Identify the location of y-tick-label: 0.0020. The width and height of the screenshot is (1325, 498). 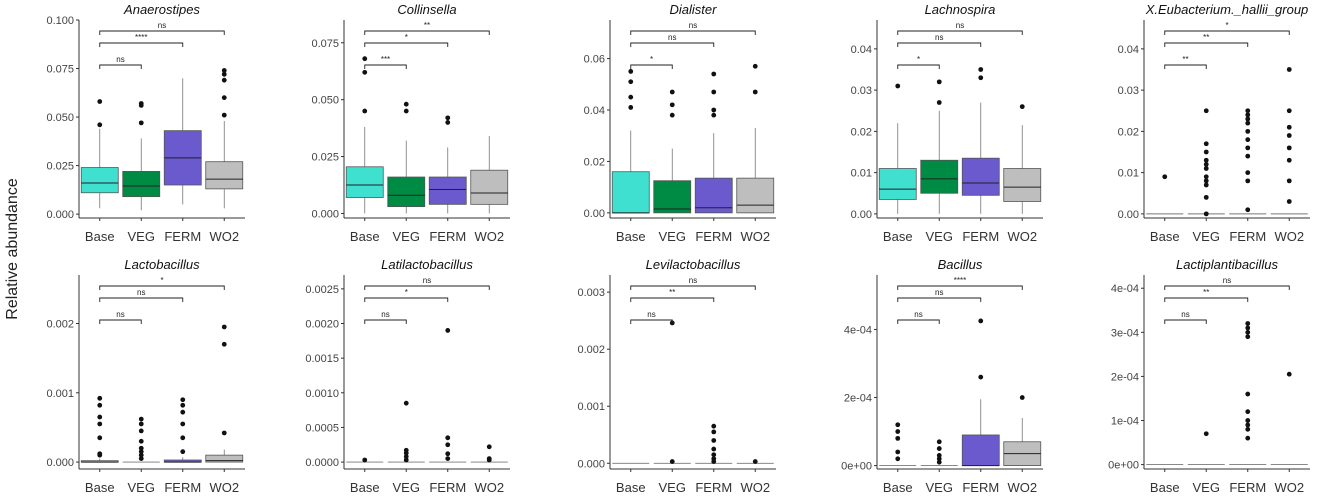
(322, 325).